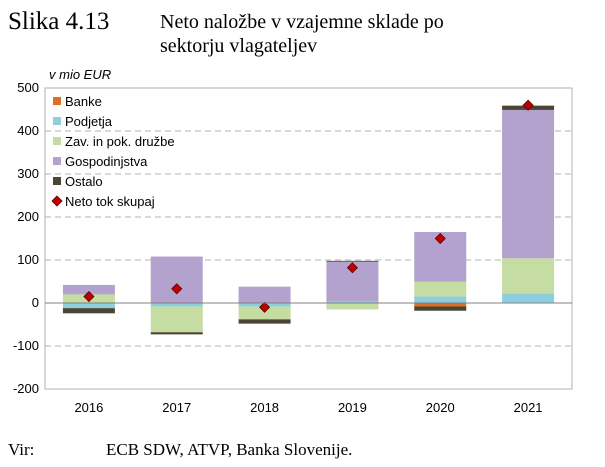 The width and height of the screenshot is (605, 467). Describe the element at coordinates (26, 388) in the screenshot. I see `y-tick-label: -200` at that location.